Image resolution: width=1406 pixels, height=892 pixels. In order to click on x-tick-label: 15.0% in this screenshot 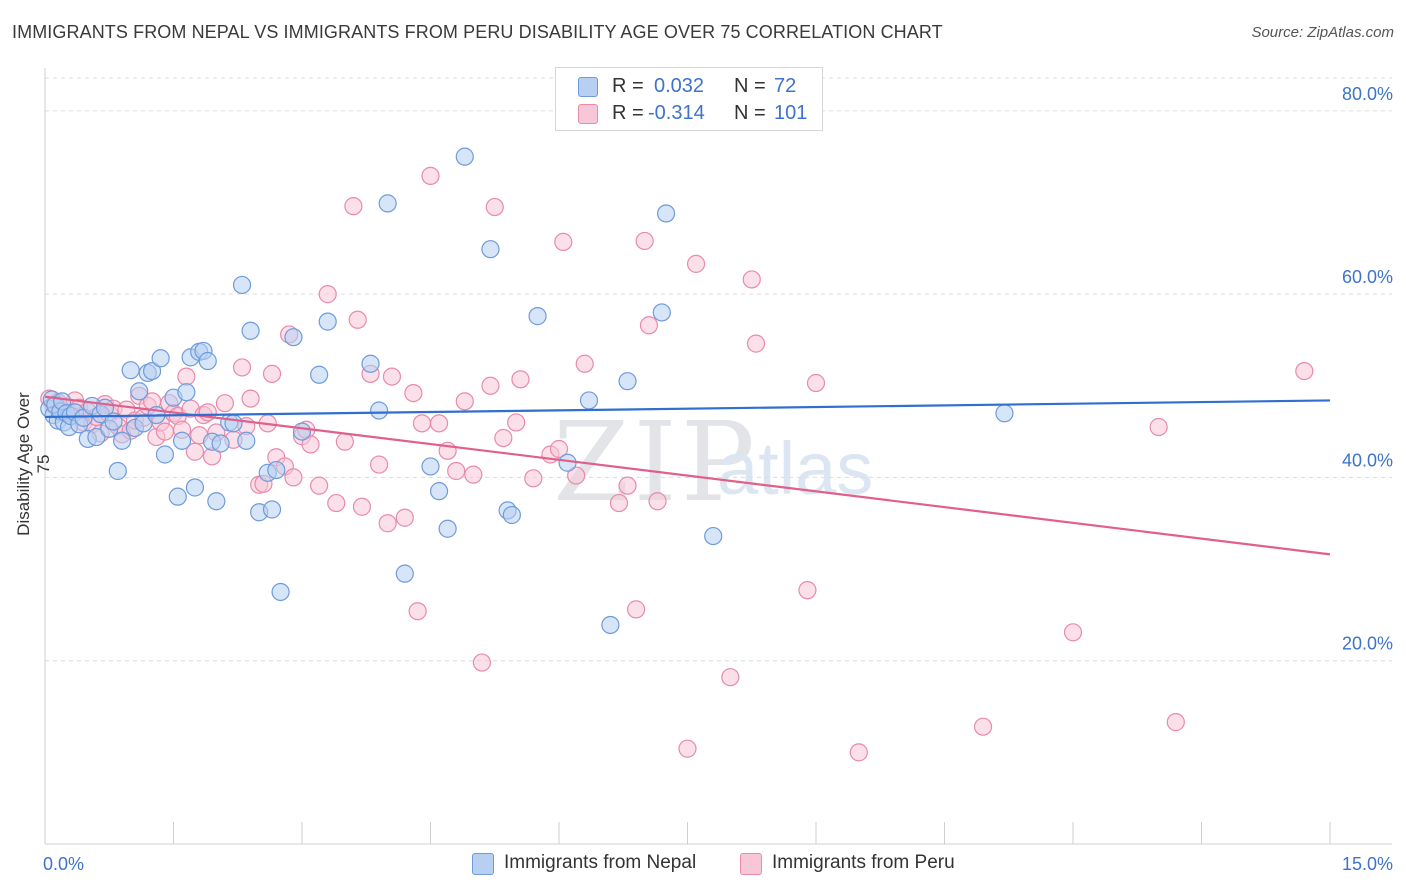, I will do `click(1367, 864)`.